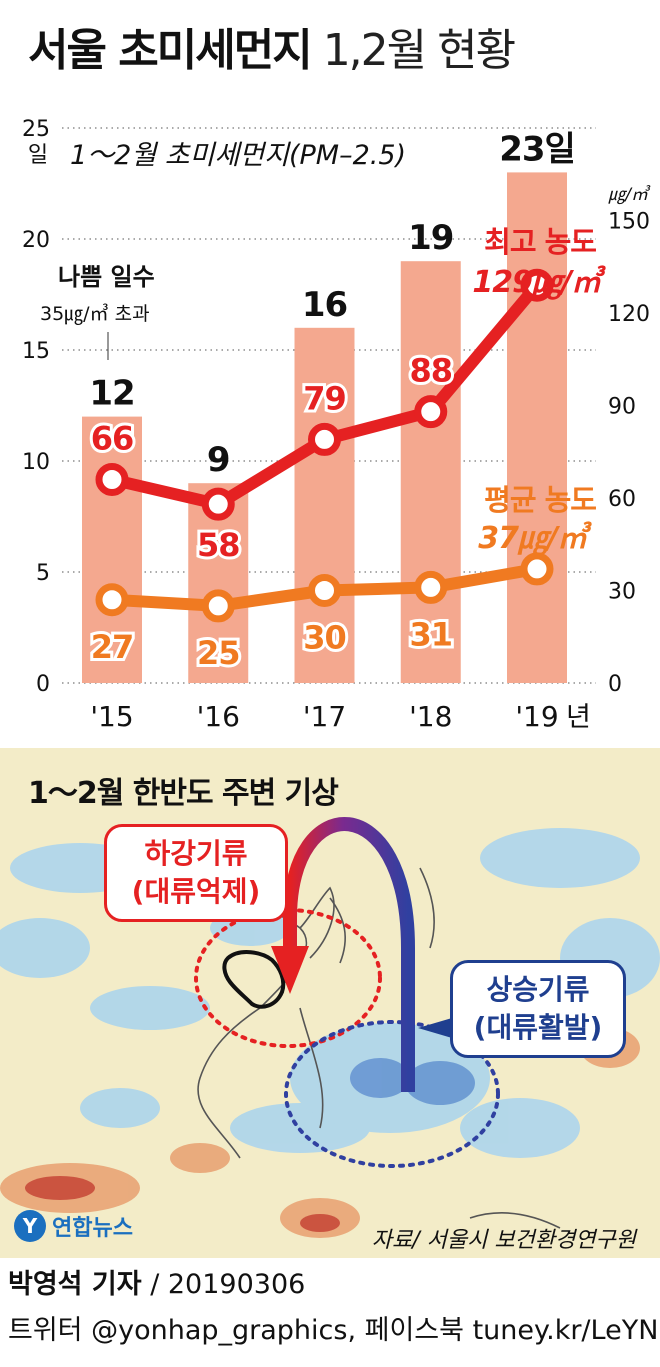 The image size is (660, 1367). I want to click on yonhap-logo: Y 연합뉴스, so click(73, 1226).